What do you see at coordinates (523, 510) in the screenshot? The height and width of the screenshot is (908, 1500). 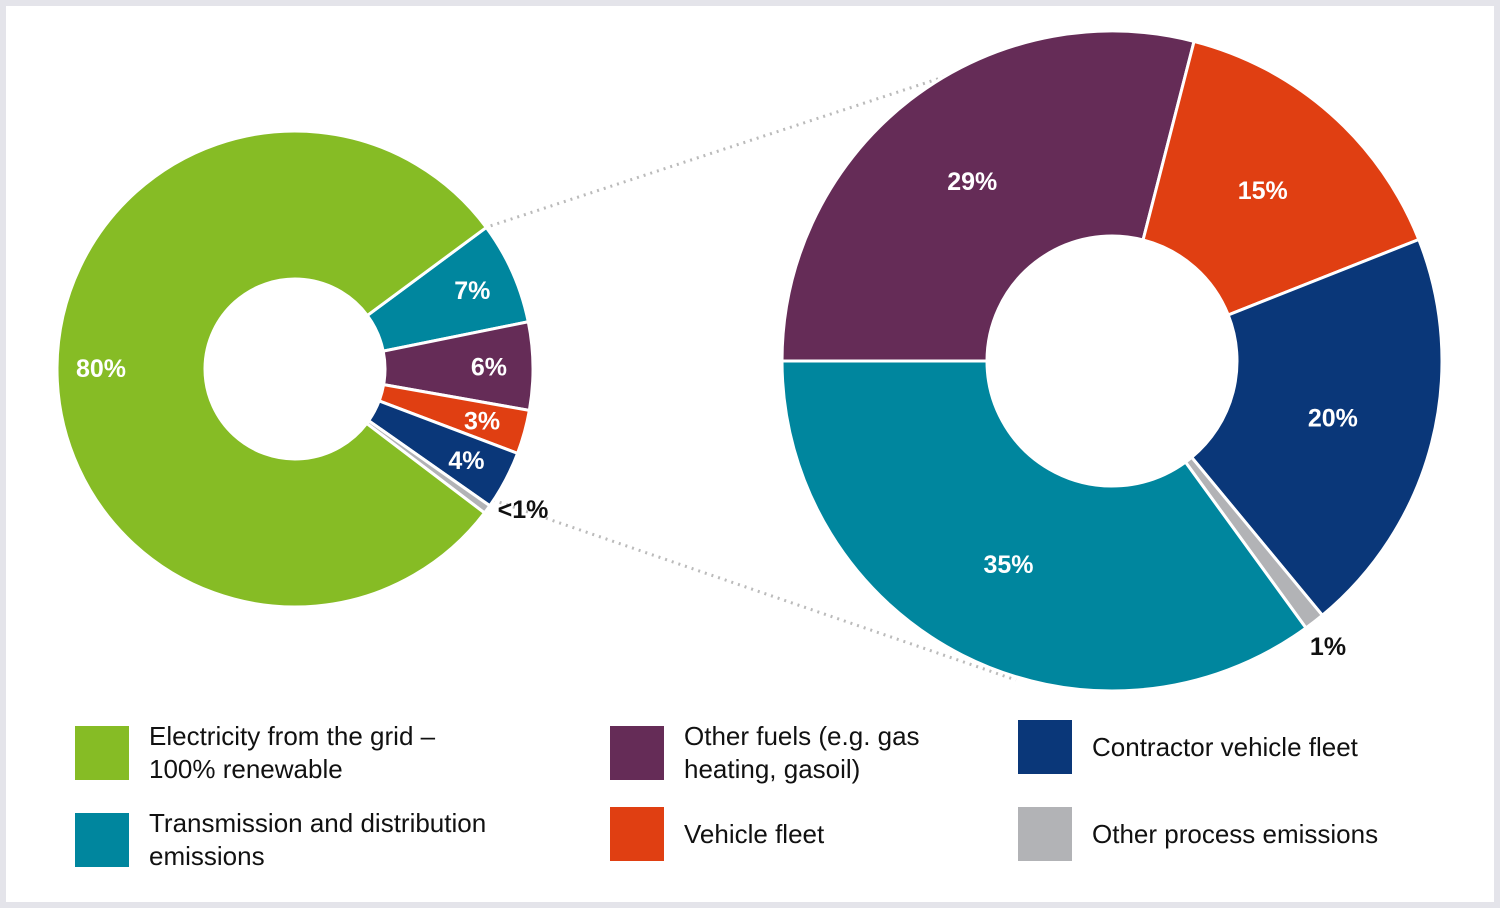 I see `data-label-other_process: <1%` at bounding box center [523, 510].